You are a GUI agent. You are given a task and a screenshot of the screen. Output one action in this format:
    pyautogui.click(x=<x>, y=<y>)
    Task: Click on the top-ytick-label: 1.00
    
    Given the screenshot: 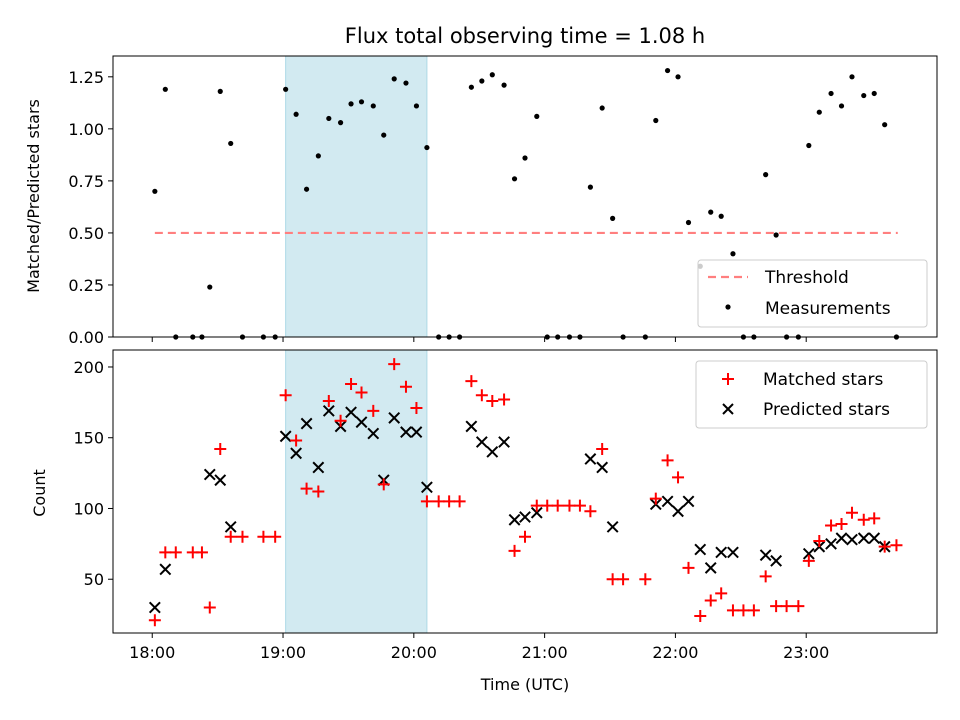 What is the action you would take?
    pyautogui.click(x=86, y=129)
    